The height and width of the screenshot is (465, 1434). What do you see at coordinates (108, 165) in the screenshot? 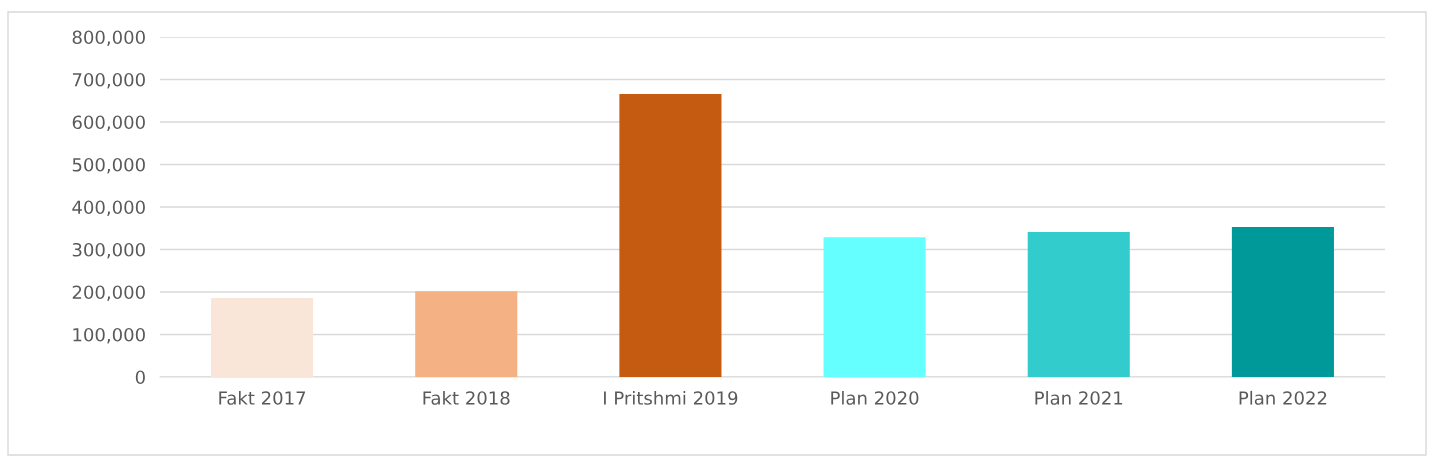
I see `y-tick-label: 500,000` at bounding box center [108, 165].